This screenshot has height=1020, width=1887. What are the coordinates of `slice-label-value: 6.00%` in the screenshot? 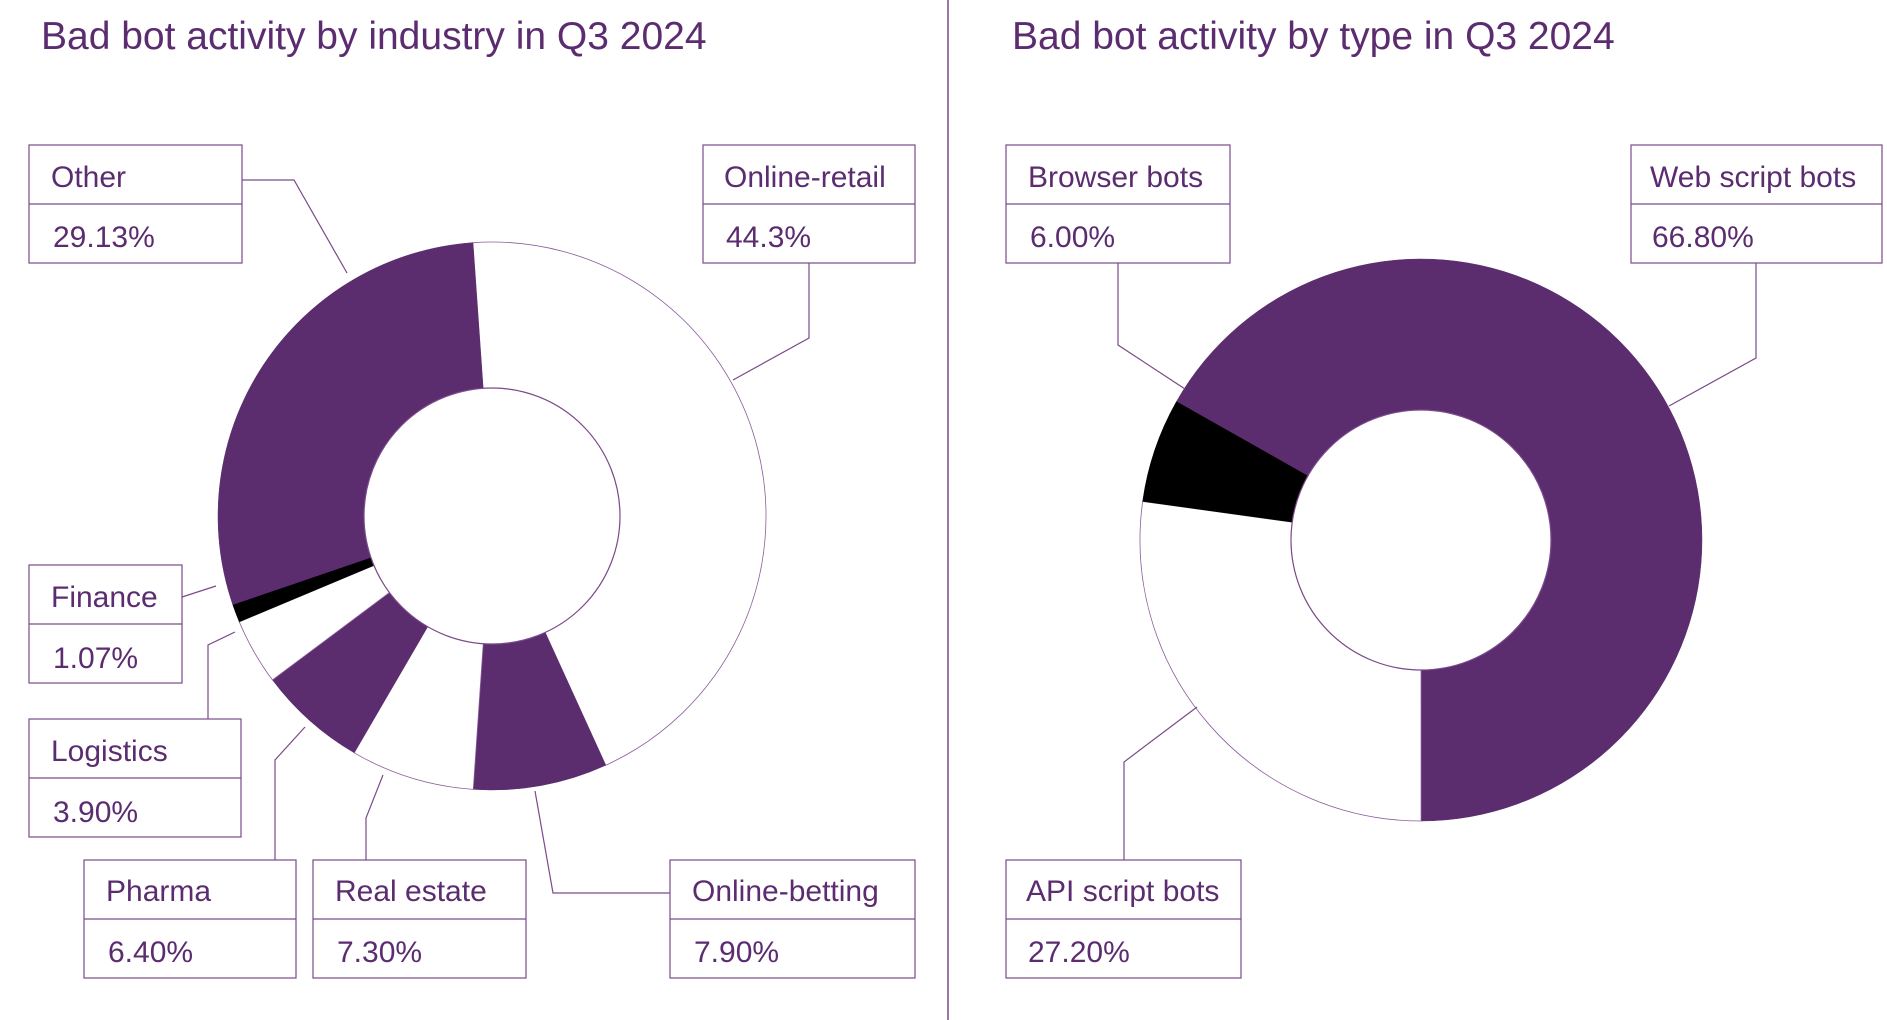 It's located at (1072, 237).